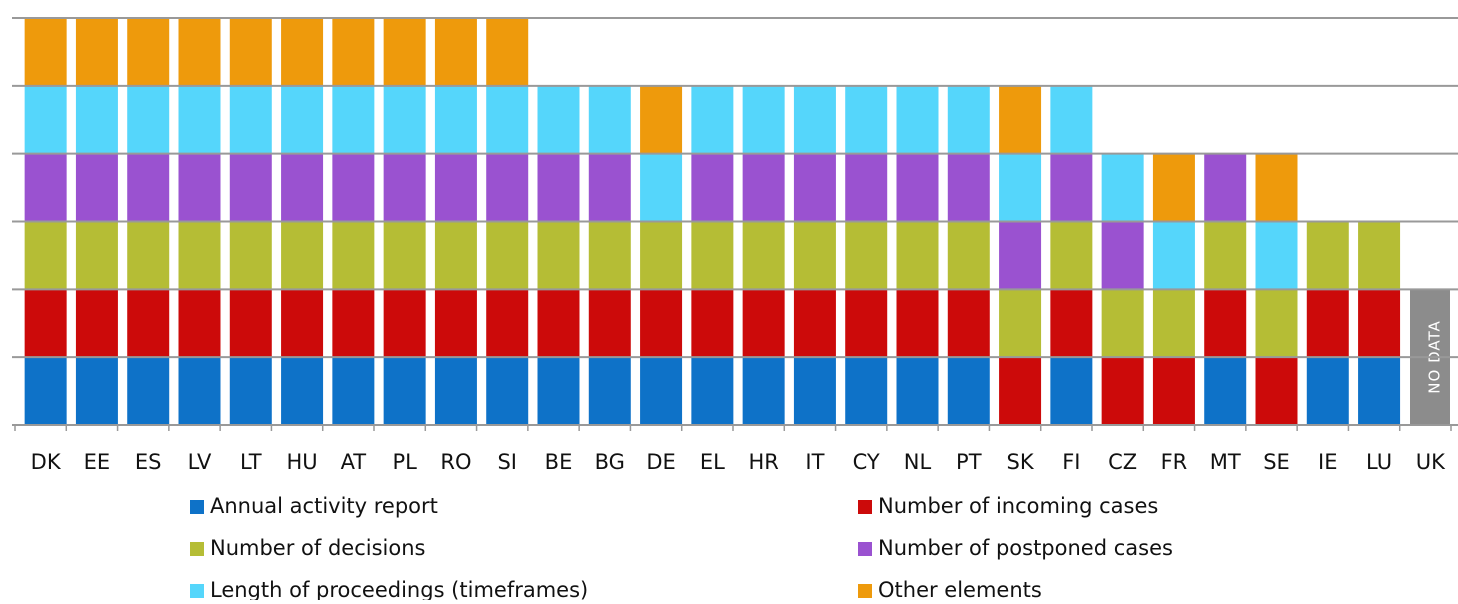 The width and height of the screenshot is (1458, 604). What do you see at coordinates (148, 462) in the screenshot?
I see `x-tick-label: ES` at bounding box center [148, 462].